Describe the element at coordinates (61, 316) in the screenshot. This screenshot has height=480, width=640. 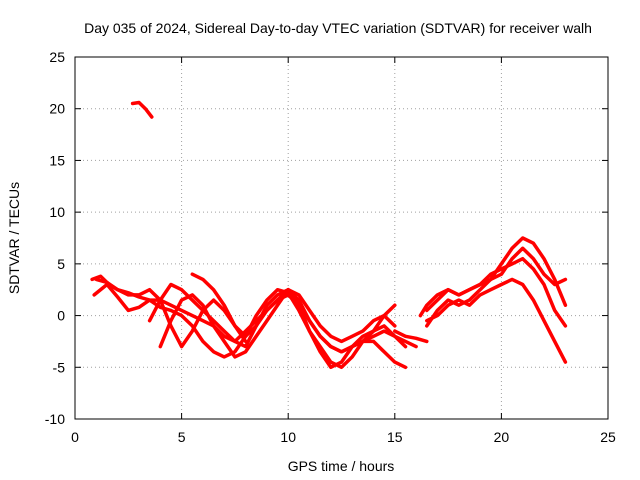
I see `y-tick-label: 0` at that location.